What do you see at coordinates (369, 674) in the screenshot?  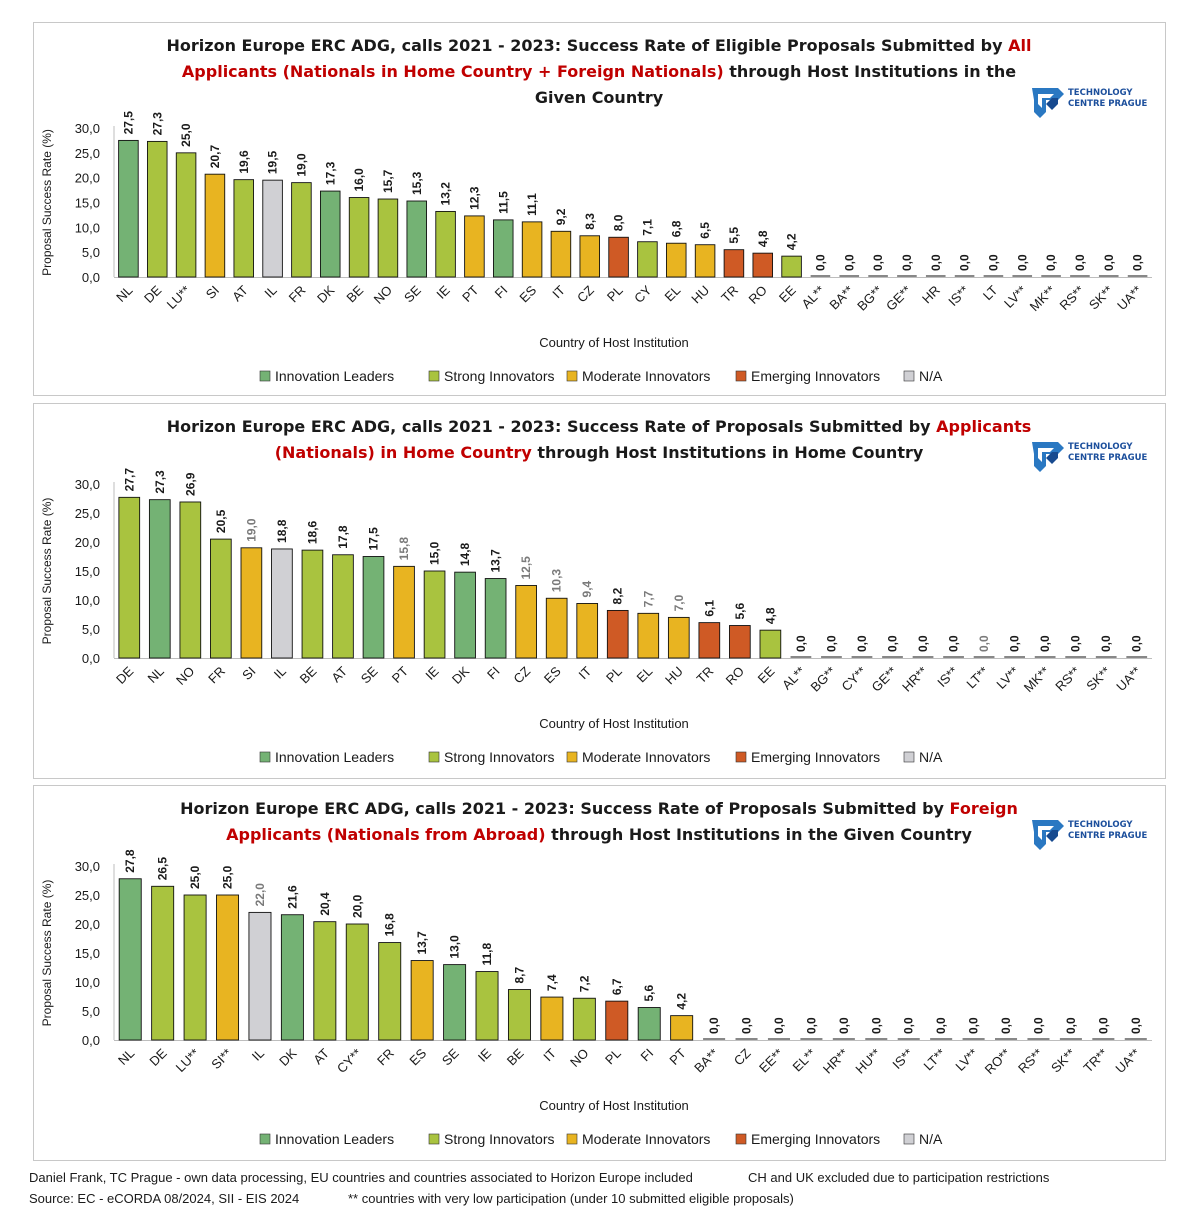 I see `x-tick-label: SE` at bounding box center [369, 674].